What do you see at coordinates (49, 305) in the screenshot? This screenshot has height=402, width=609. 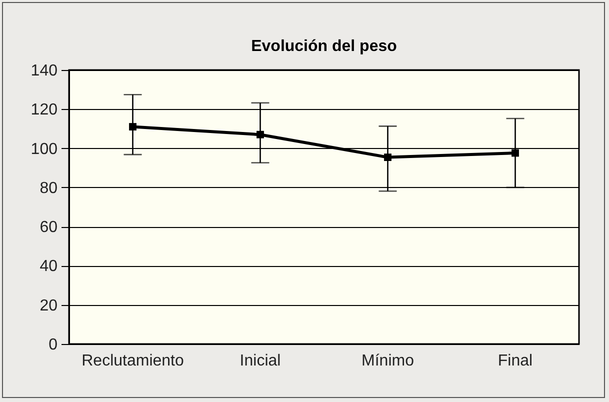 I see `y-tick-label: 20` at bounding box center [49, 305].